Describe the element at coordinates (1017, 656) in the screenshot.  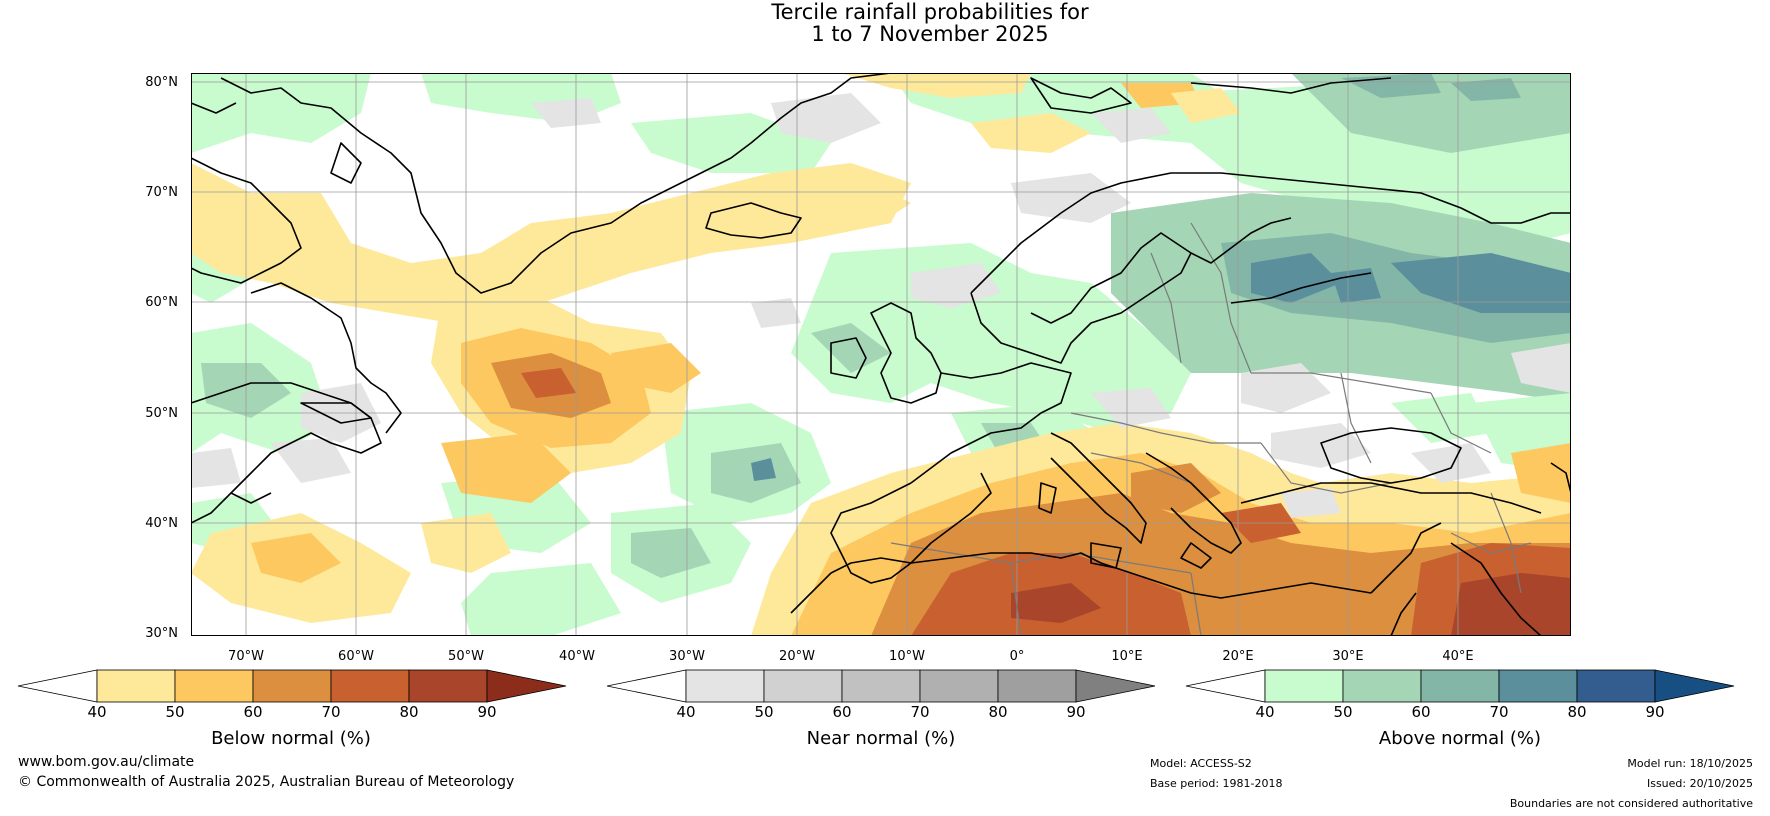
I see `lon-label-0: 0°` at that location.